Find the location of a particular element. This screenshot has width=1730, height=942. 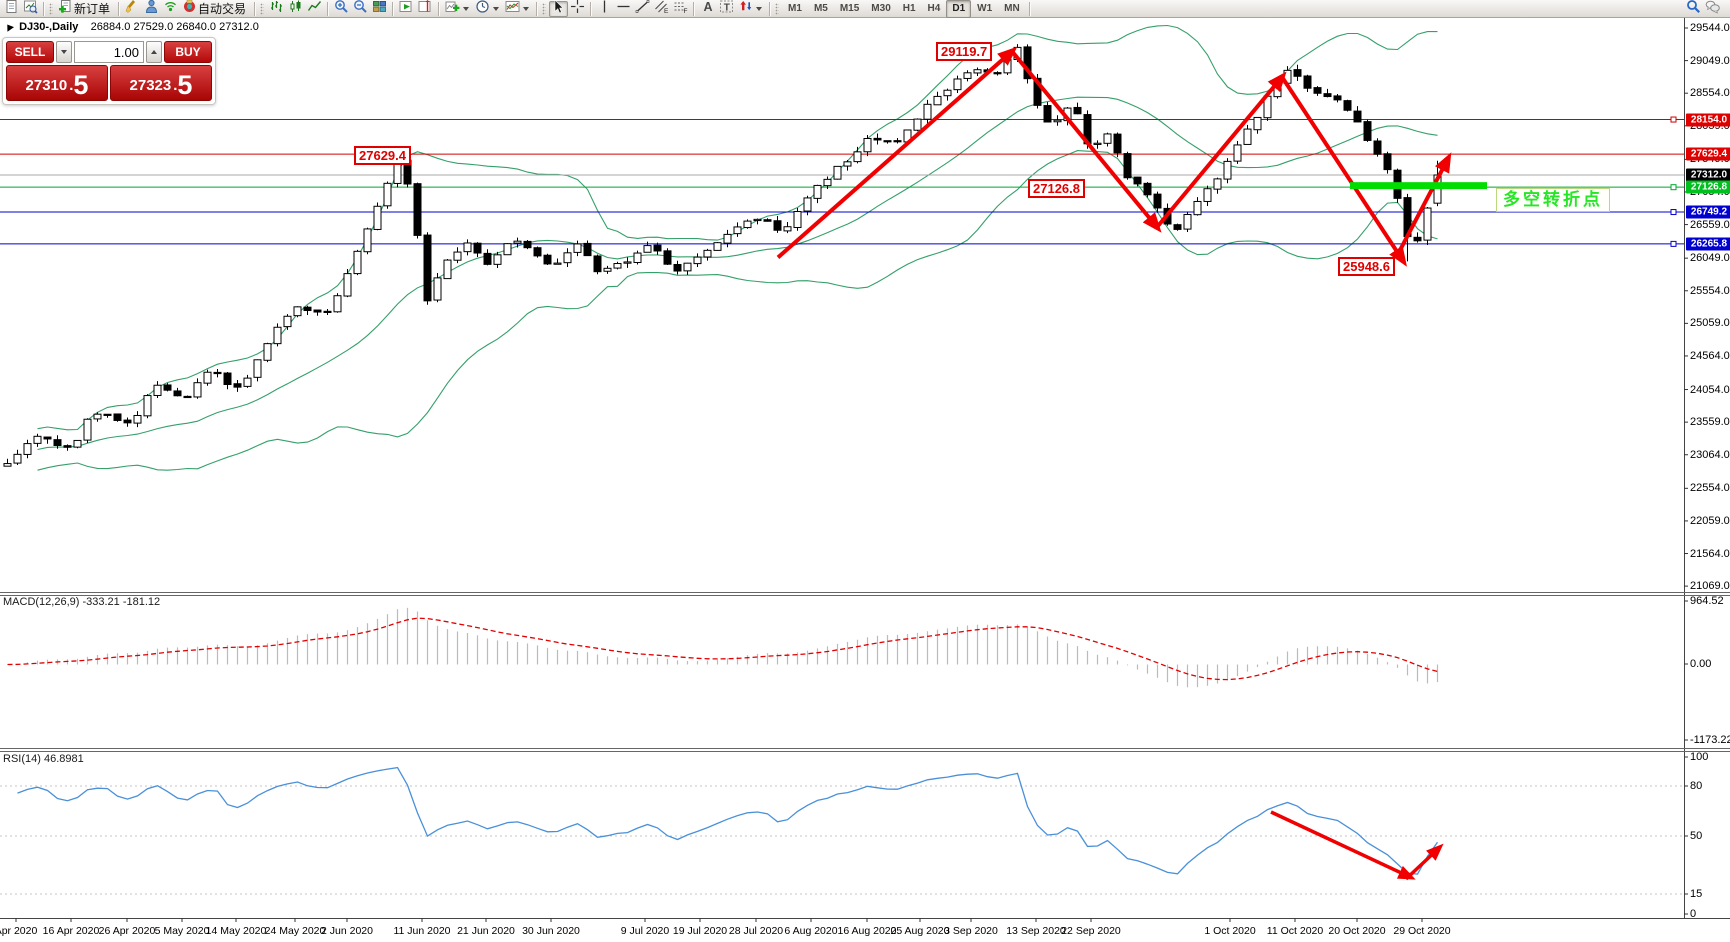

text-label-button: T is located at coordinates (726, 8).